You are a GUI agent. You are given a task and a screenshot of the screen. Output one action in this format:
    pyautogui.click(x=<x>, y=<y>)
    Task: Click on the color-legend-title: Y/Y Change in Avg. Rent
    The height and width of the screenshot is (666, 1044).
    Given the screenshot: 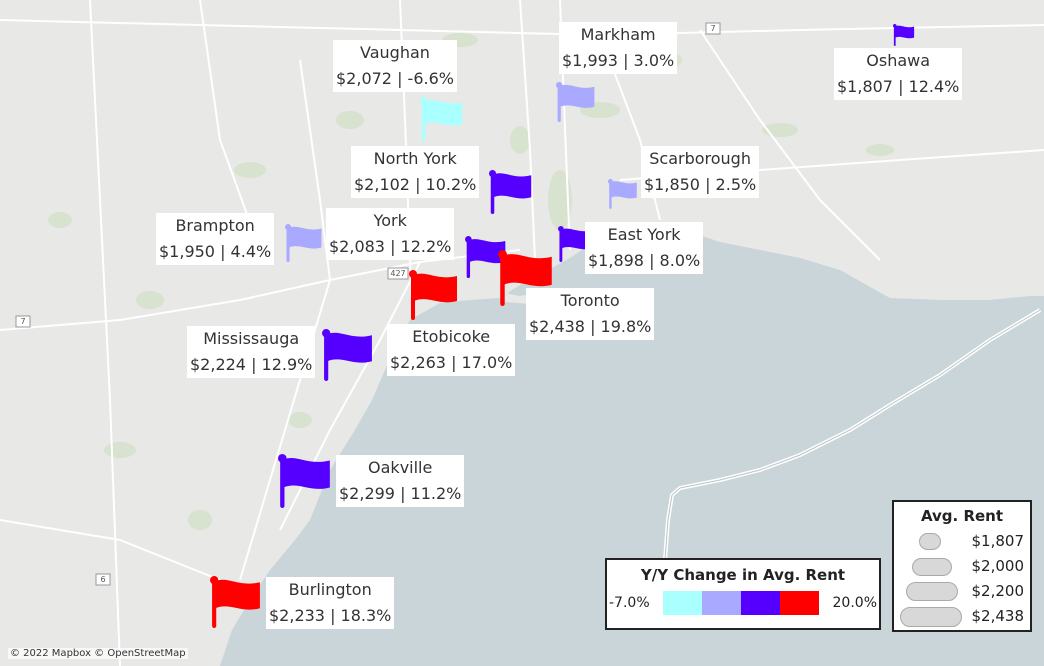 What is the action you would take?
    pyautogui.click(x=743, y=575)
    